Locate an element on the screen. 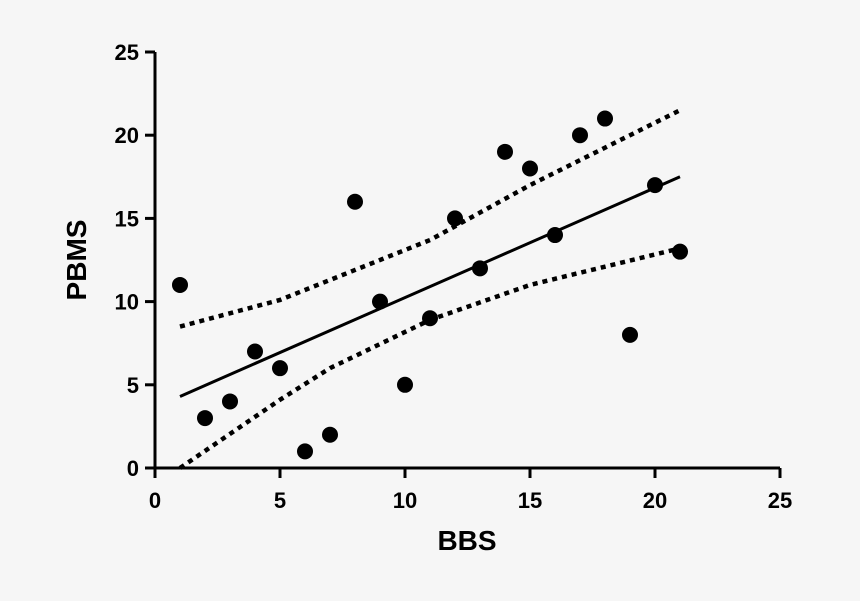 This screenshot has width=860, height=601. x-axis-title: BBS is located at coordinates (466, 540).